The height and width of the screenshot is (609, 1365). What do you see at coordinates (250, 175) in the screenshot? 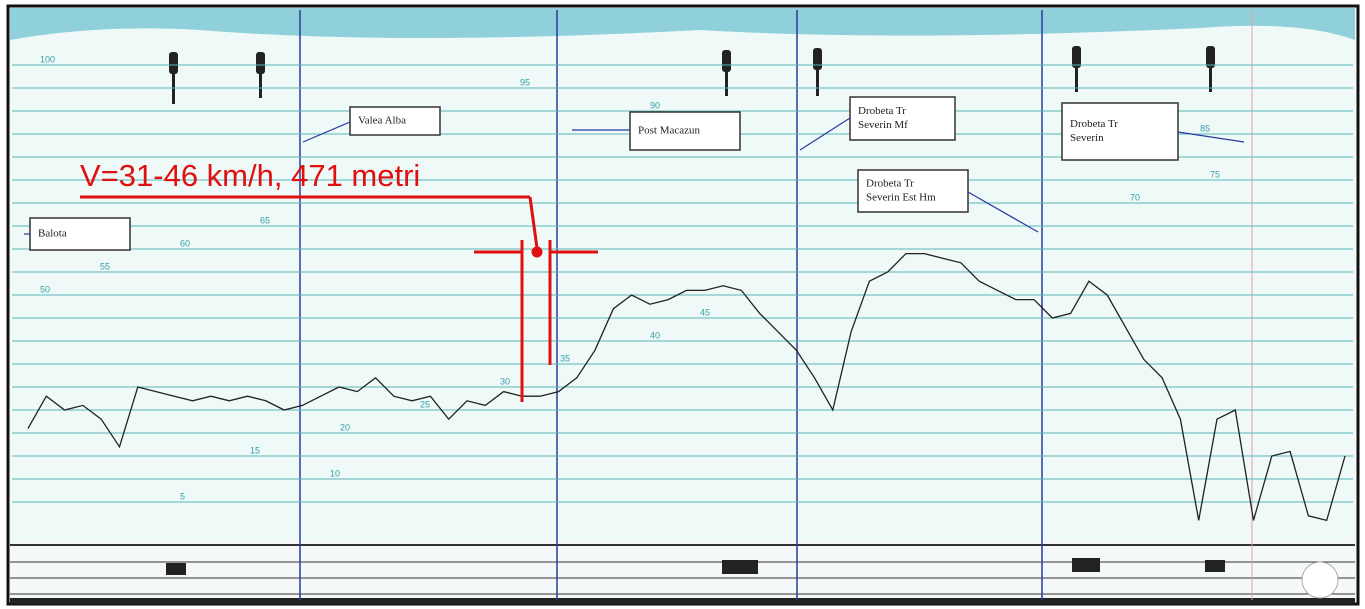
I see `annotation: V=31-46 km/h, 471 metri` at bounding box center [250, 175].